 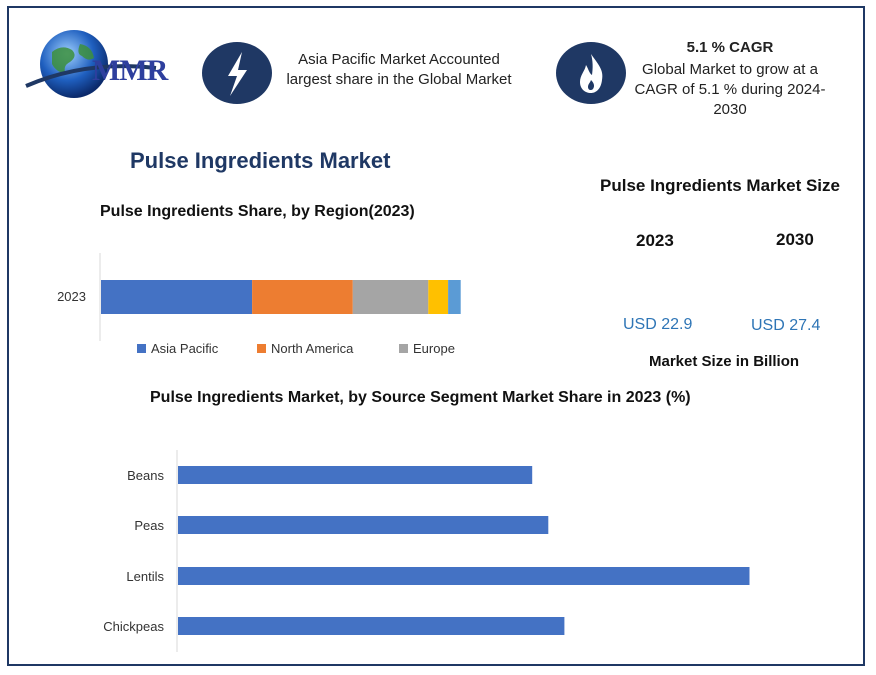 I want to click on legend-swatch-north-america, so click(x=261, y=348).